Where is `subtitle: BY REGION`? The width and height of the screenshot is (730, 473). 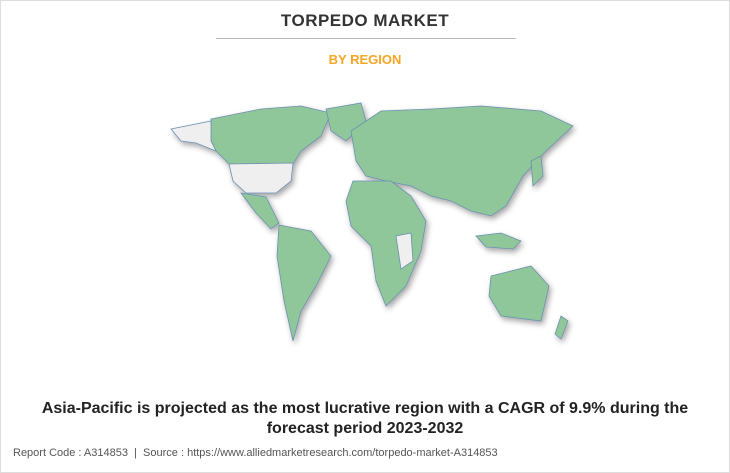 subtitle: BY REGION is located at coordinates (365, 59).